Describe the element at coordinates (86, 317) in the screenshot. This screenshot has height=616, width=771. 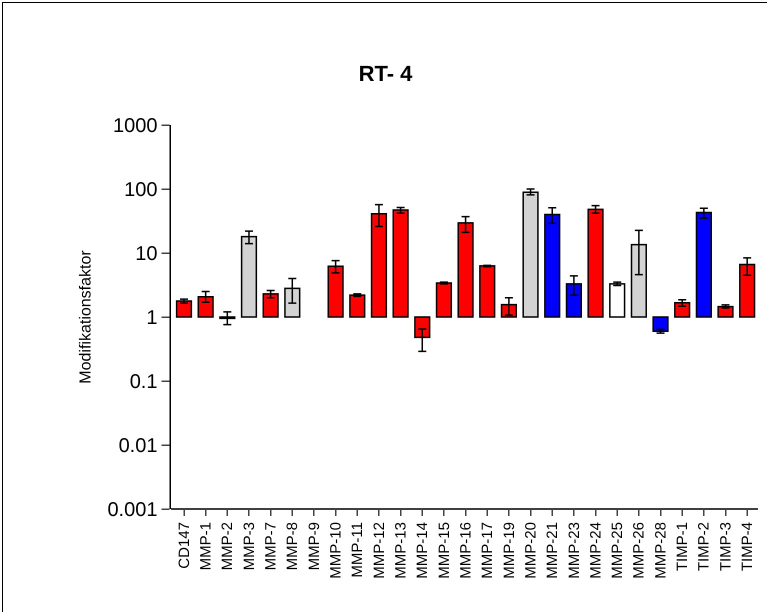
I see `y-axis-title: Modifikationsfaktor` at that location.